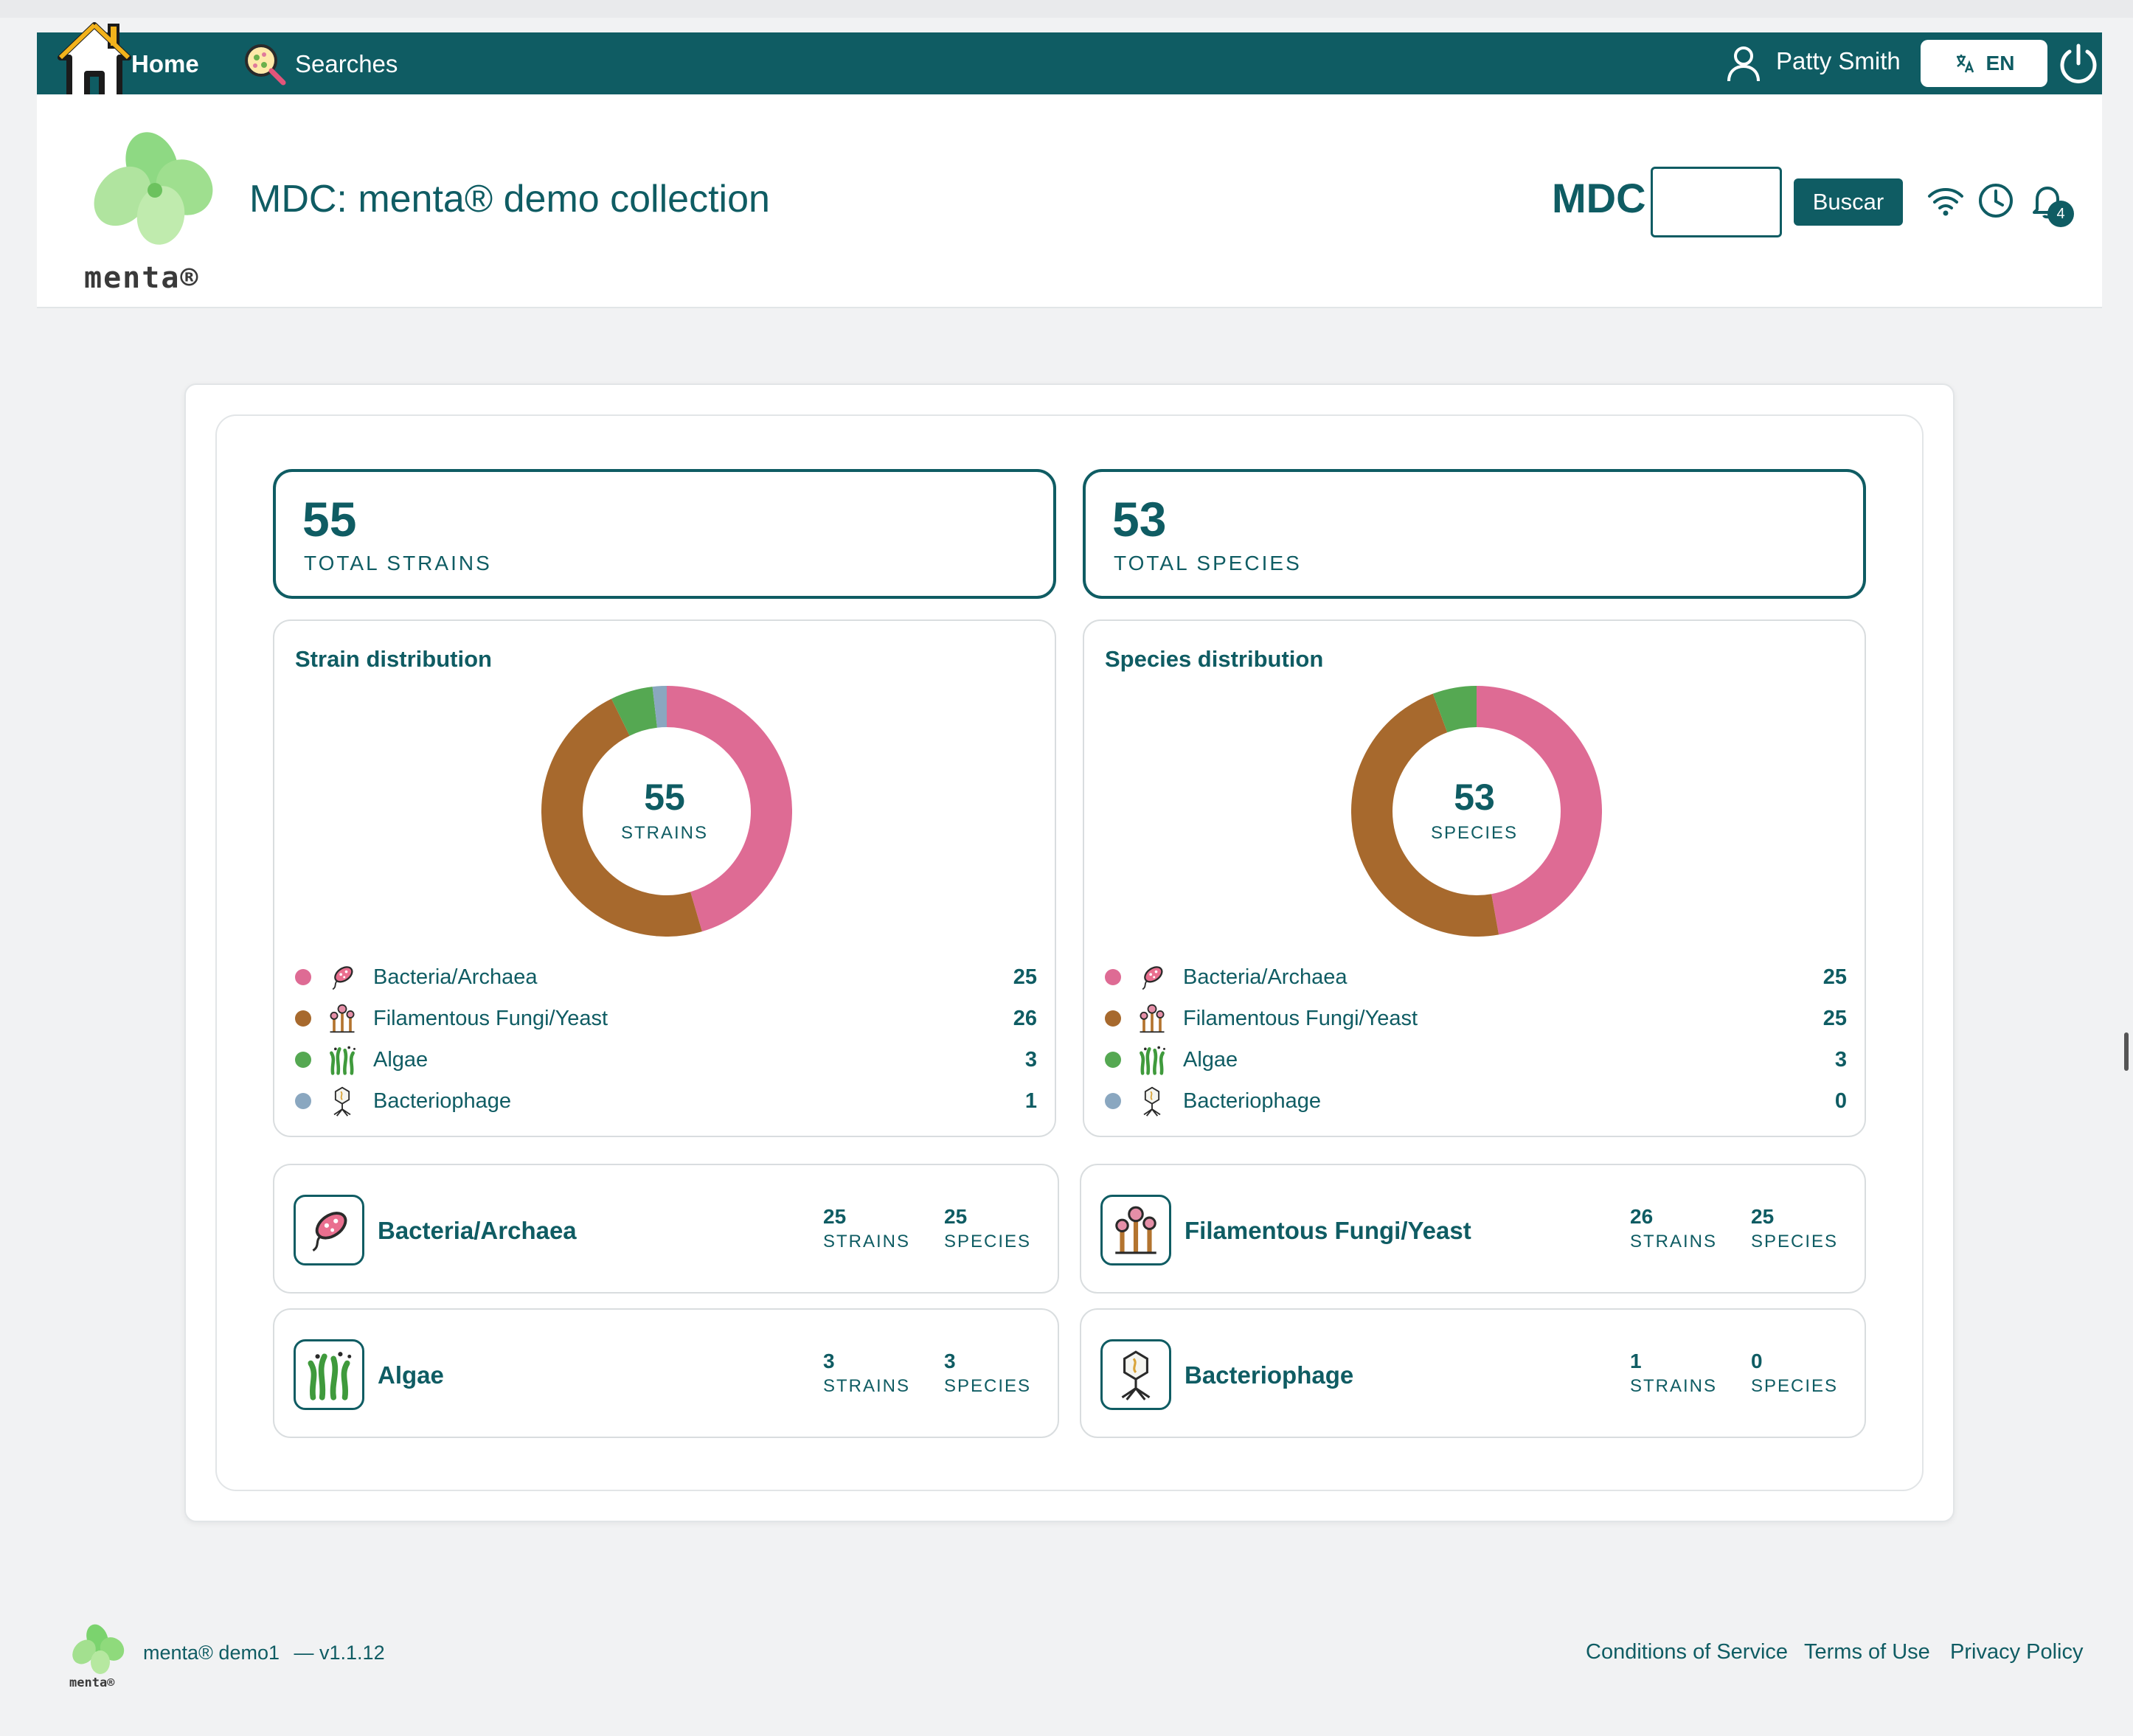 The width and height of the screenshot is (2133, 1736). What do you see at coordinates (1840, 1101) in the screenshot?
I see `legend-value: 0` at bounding box center [1840, 1101].